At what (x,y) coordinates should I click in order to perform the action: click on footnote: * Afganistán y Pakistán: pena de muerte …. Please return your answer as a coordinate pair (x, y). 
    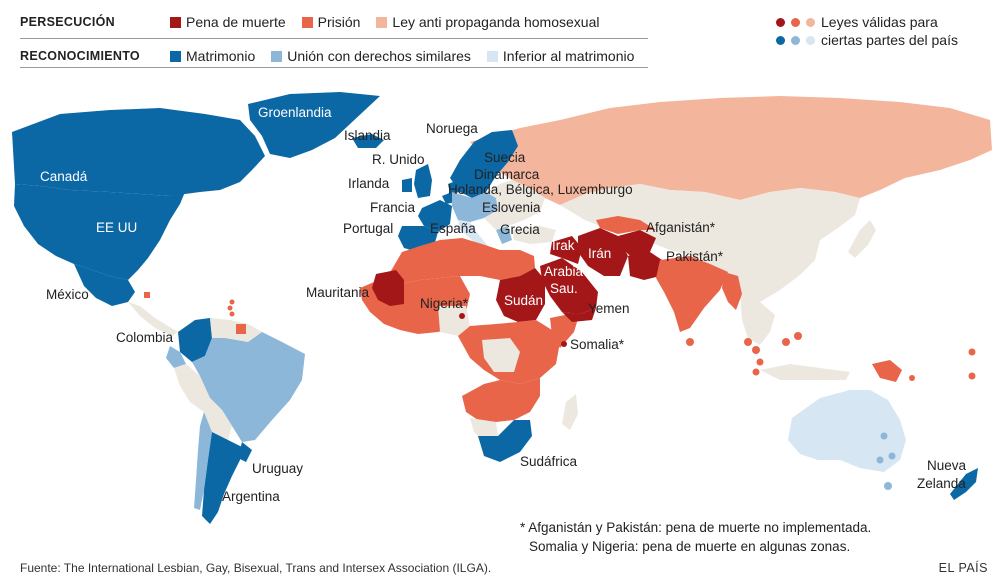
    Looking at the image, I should click on (695, 537).